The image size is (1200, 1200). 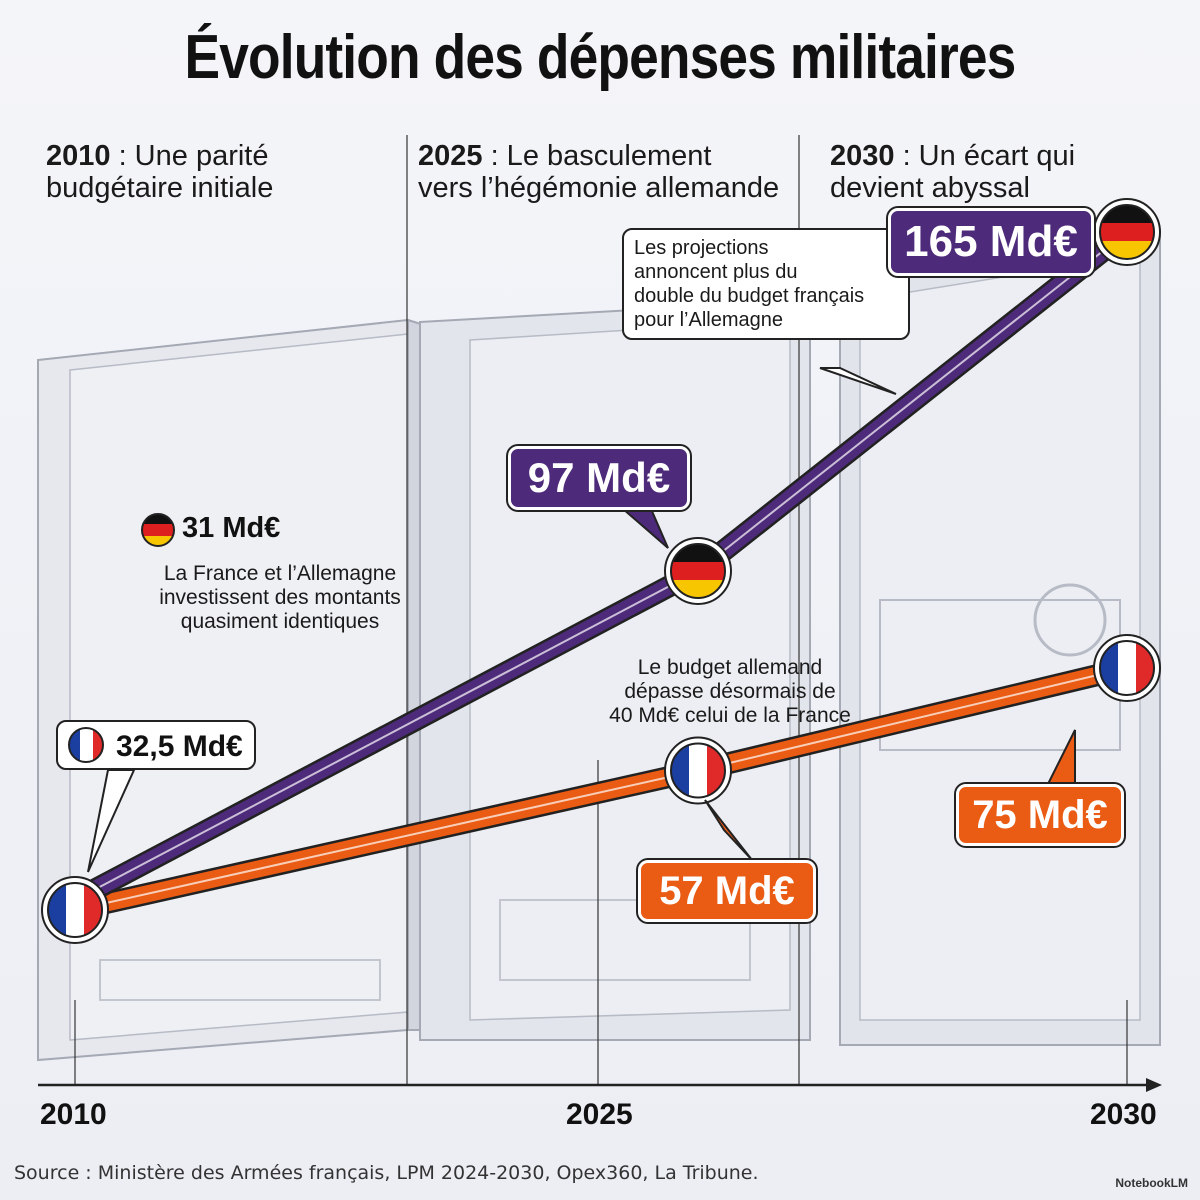 What do you see at coordinates (698, 571) in the screenshot?
I see `point-allemagne-2025` at bounding box center [698, 571].